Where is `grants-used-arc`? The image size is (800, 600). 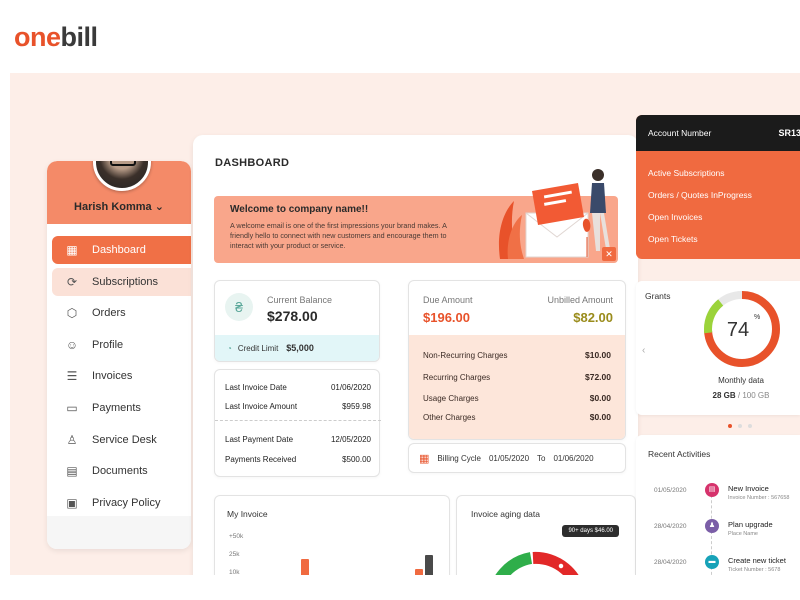
grants-used-arc is located at coordinates (742, 329).